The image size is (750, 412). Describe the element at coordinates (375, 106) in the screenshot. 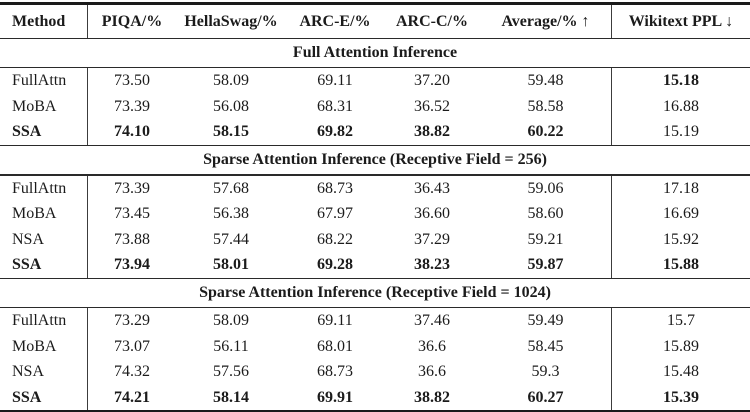

I see `table-row: MoBA 73.39 56.08 68.31 36.52 58.58 16.88` at that location.